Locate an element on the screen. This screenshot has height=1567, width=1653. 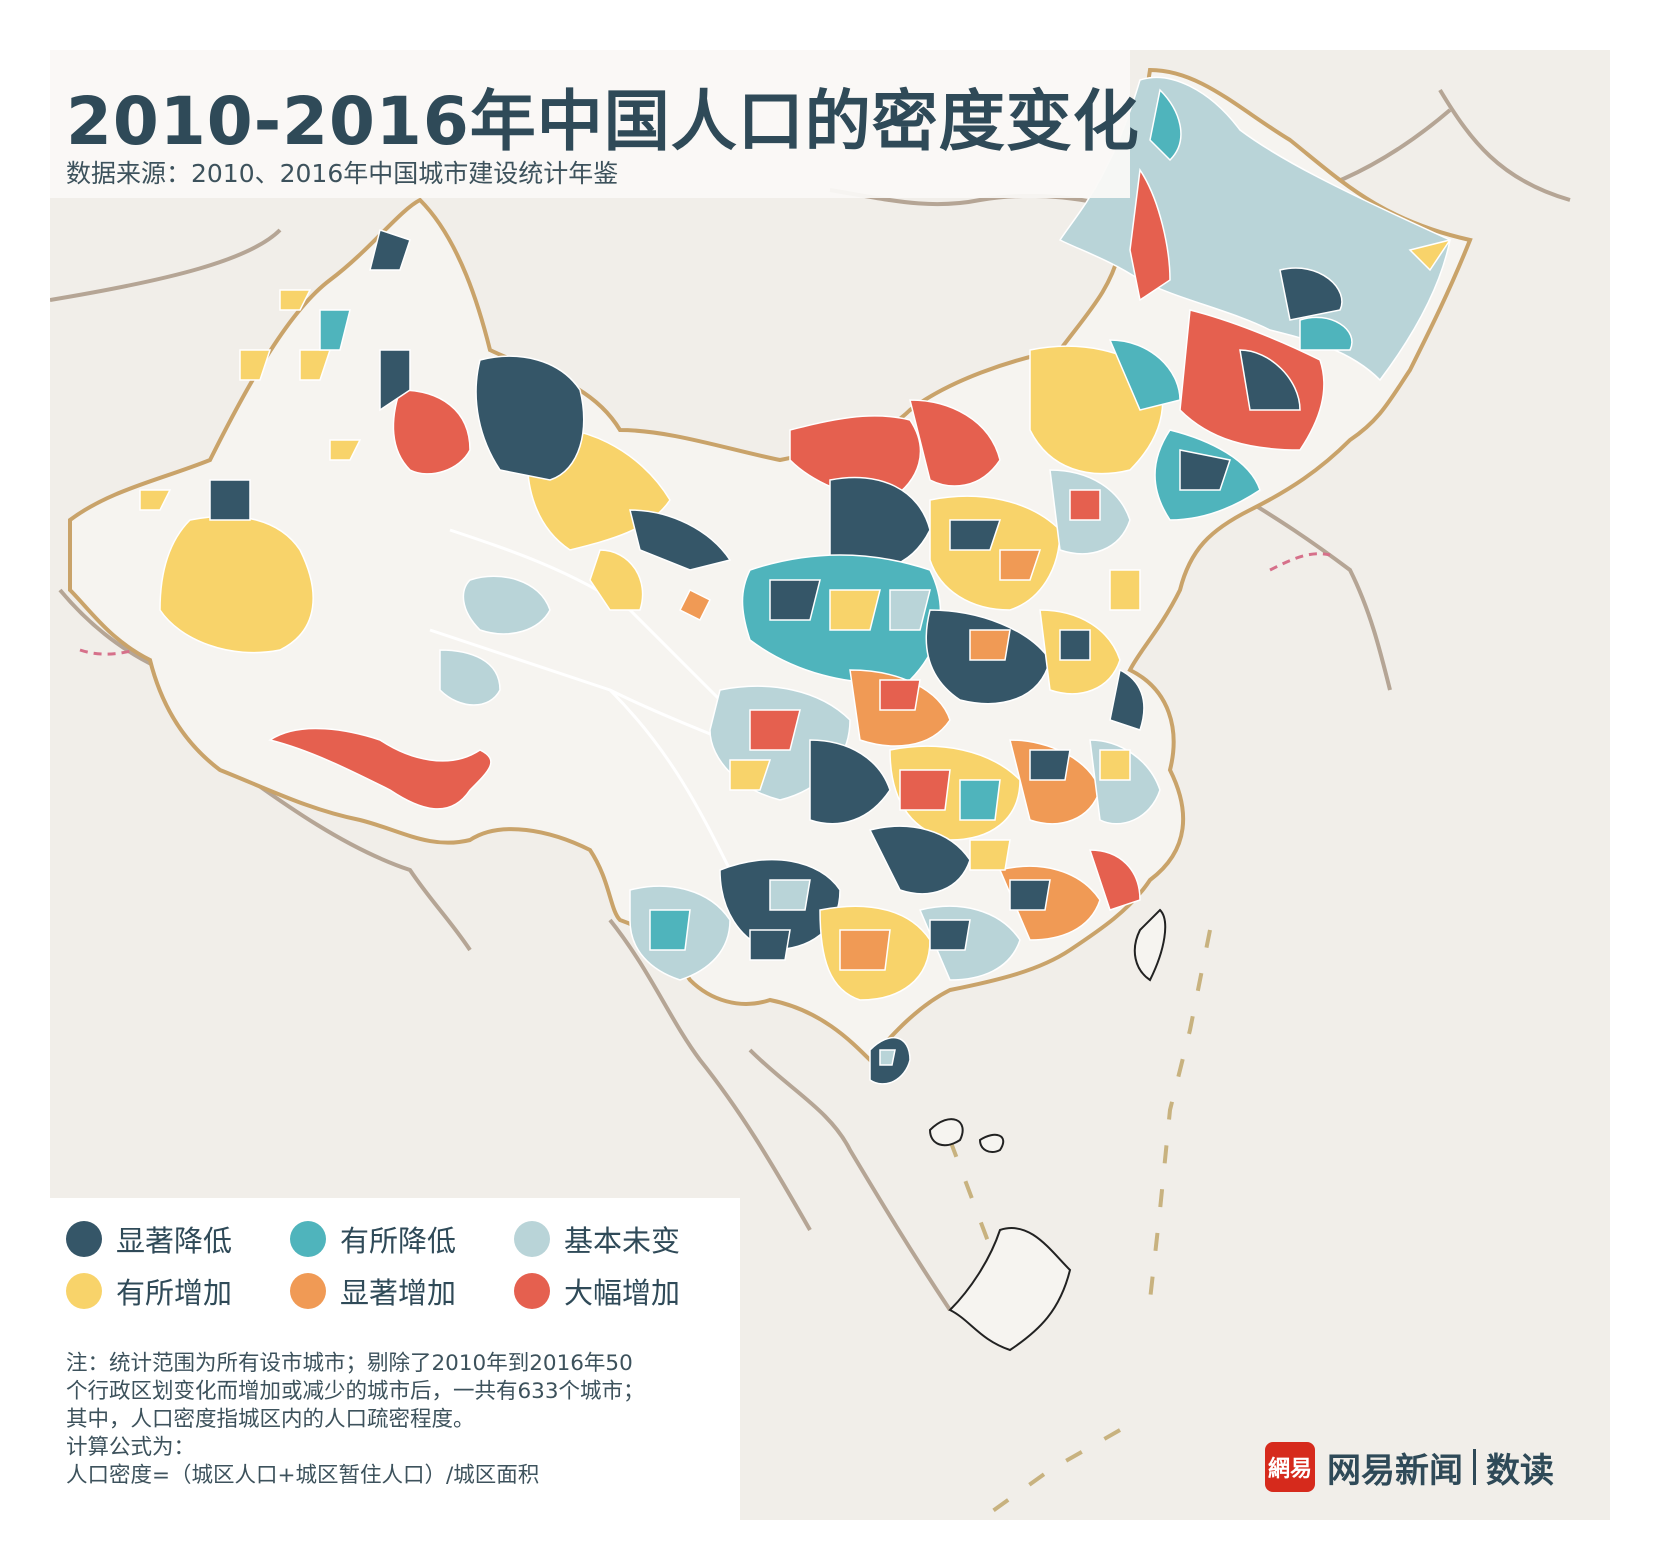
legend-label: 显著降低 is located at coordinates (174, 1241).